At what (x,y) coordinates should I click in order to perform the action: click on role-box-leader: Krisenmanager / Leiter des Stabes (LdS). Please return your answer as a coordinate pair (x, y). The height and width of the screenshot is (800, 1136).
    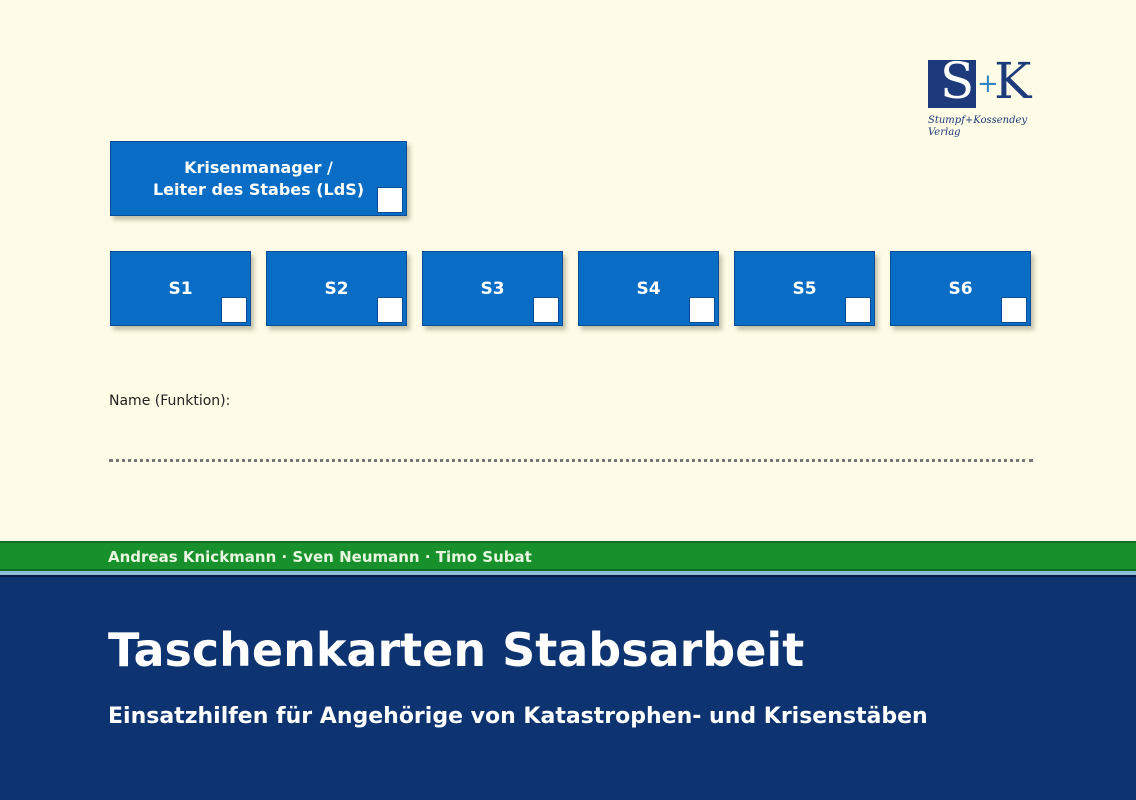
    Looking at the image, I should click on (258, 178).